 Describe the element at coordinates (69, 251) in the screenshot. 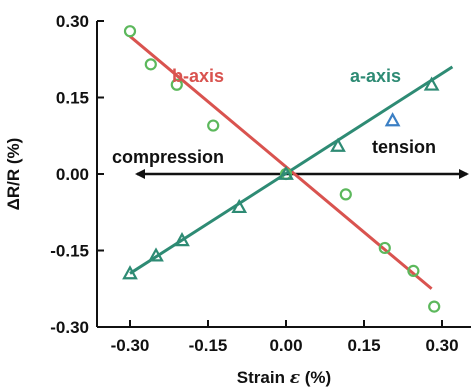

I see `y-tick-label: -0.15` at that location.